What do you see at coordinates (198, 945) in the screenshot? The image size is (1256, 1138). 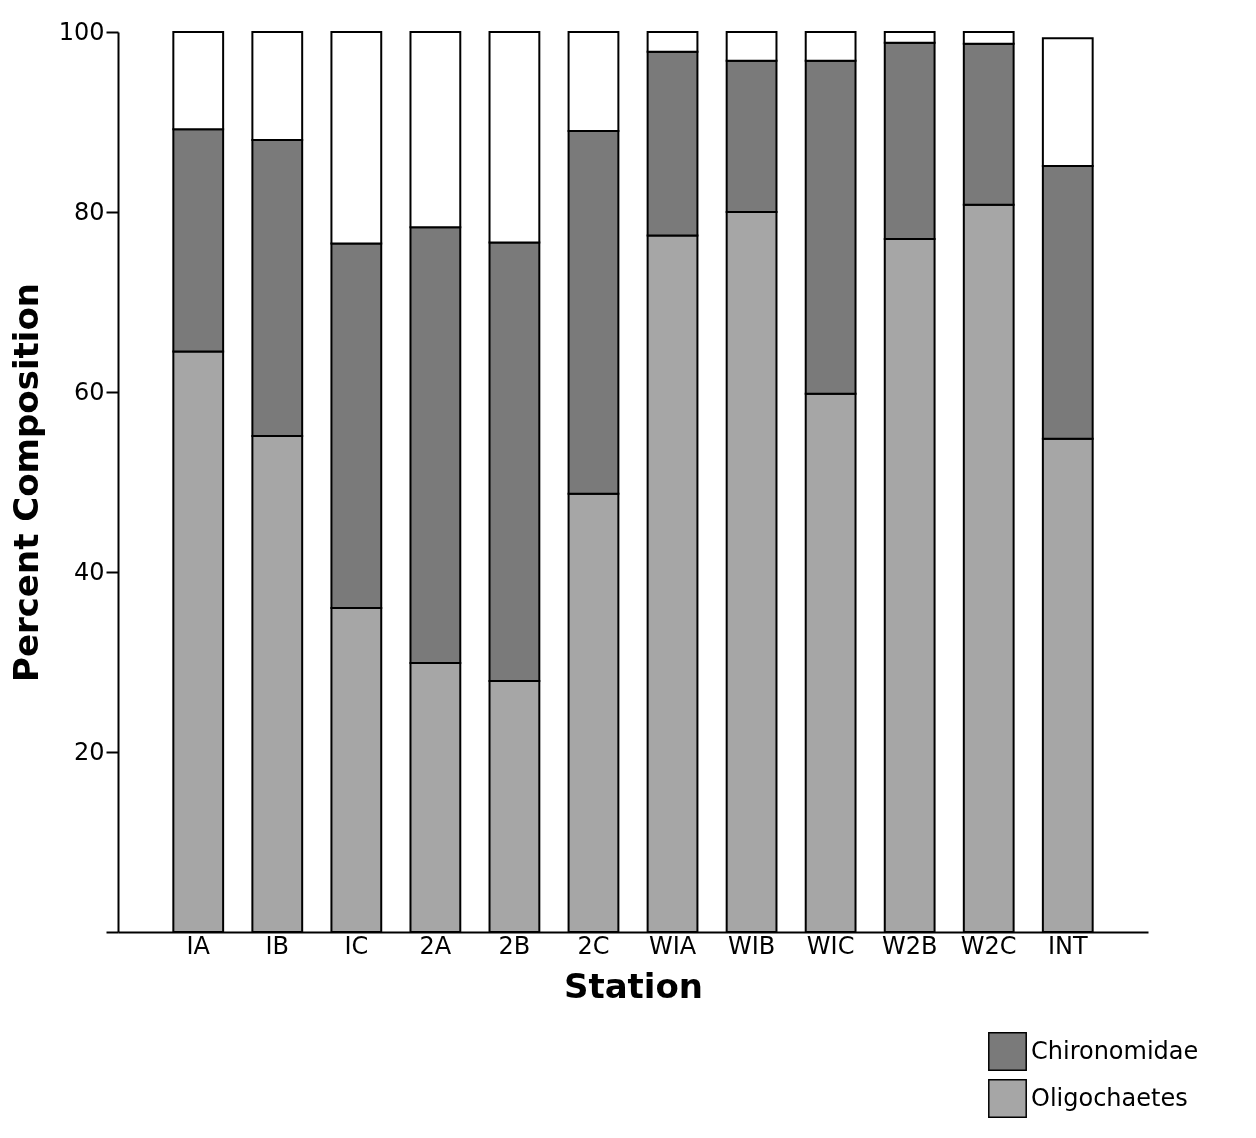 I see `x-tick-label: IA` at bounding box center [198, 945].